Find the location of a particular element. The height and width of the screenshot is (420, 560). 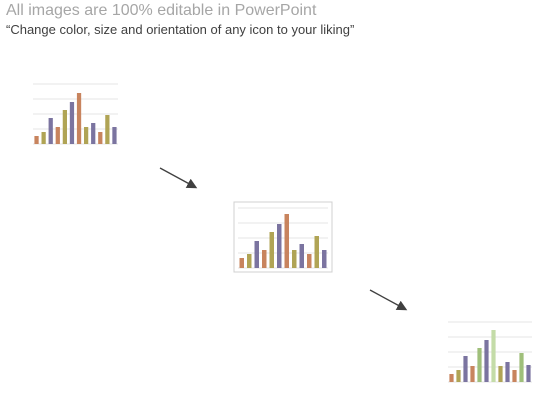

frame is located at coordinates (283, 237).